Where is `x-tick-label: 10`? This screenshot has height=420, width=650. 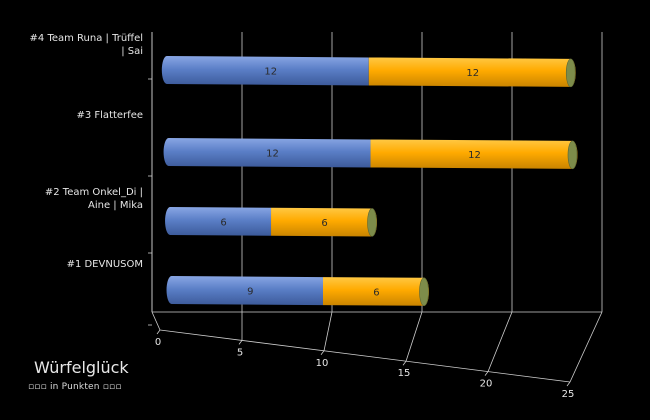 x-tick-label: 10 is located at coordinates (322, 363).